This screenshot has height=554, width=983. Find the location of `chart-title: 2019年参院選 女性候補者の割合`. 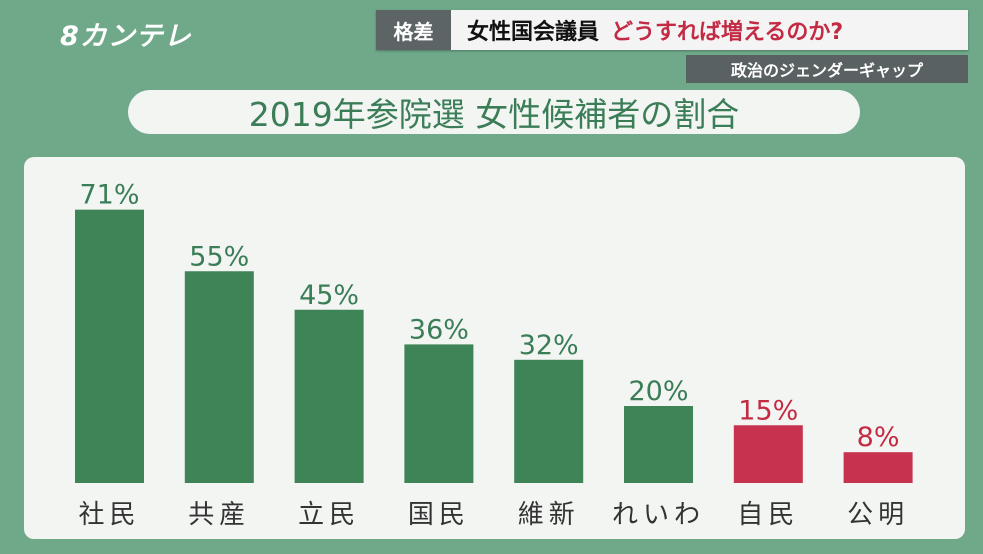

chart-title: 2019年参院選 女性候補者の割合 is located at coordinates (494, 112).